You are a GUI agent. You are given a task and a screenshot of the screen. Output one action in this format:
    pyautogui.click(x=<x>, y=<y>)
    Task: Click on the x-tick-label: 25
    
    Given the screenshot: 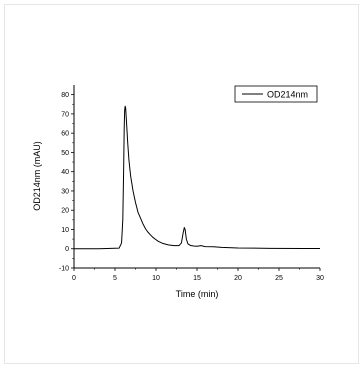 What is the action you would take?
    pyautogui.click(x=279, y=278)
    